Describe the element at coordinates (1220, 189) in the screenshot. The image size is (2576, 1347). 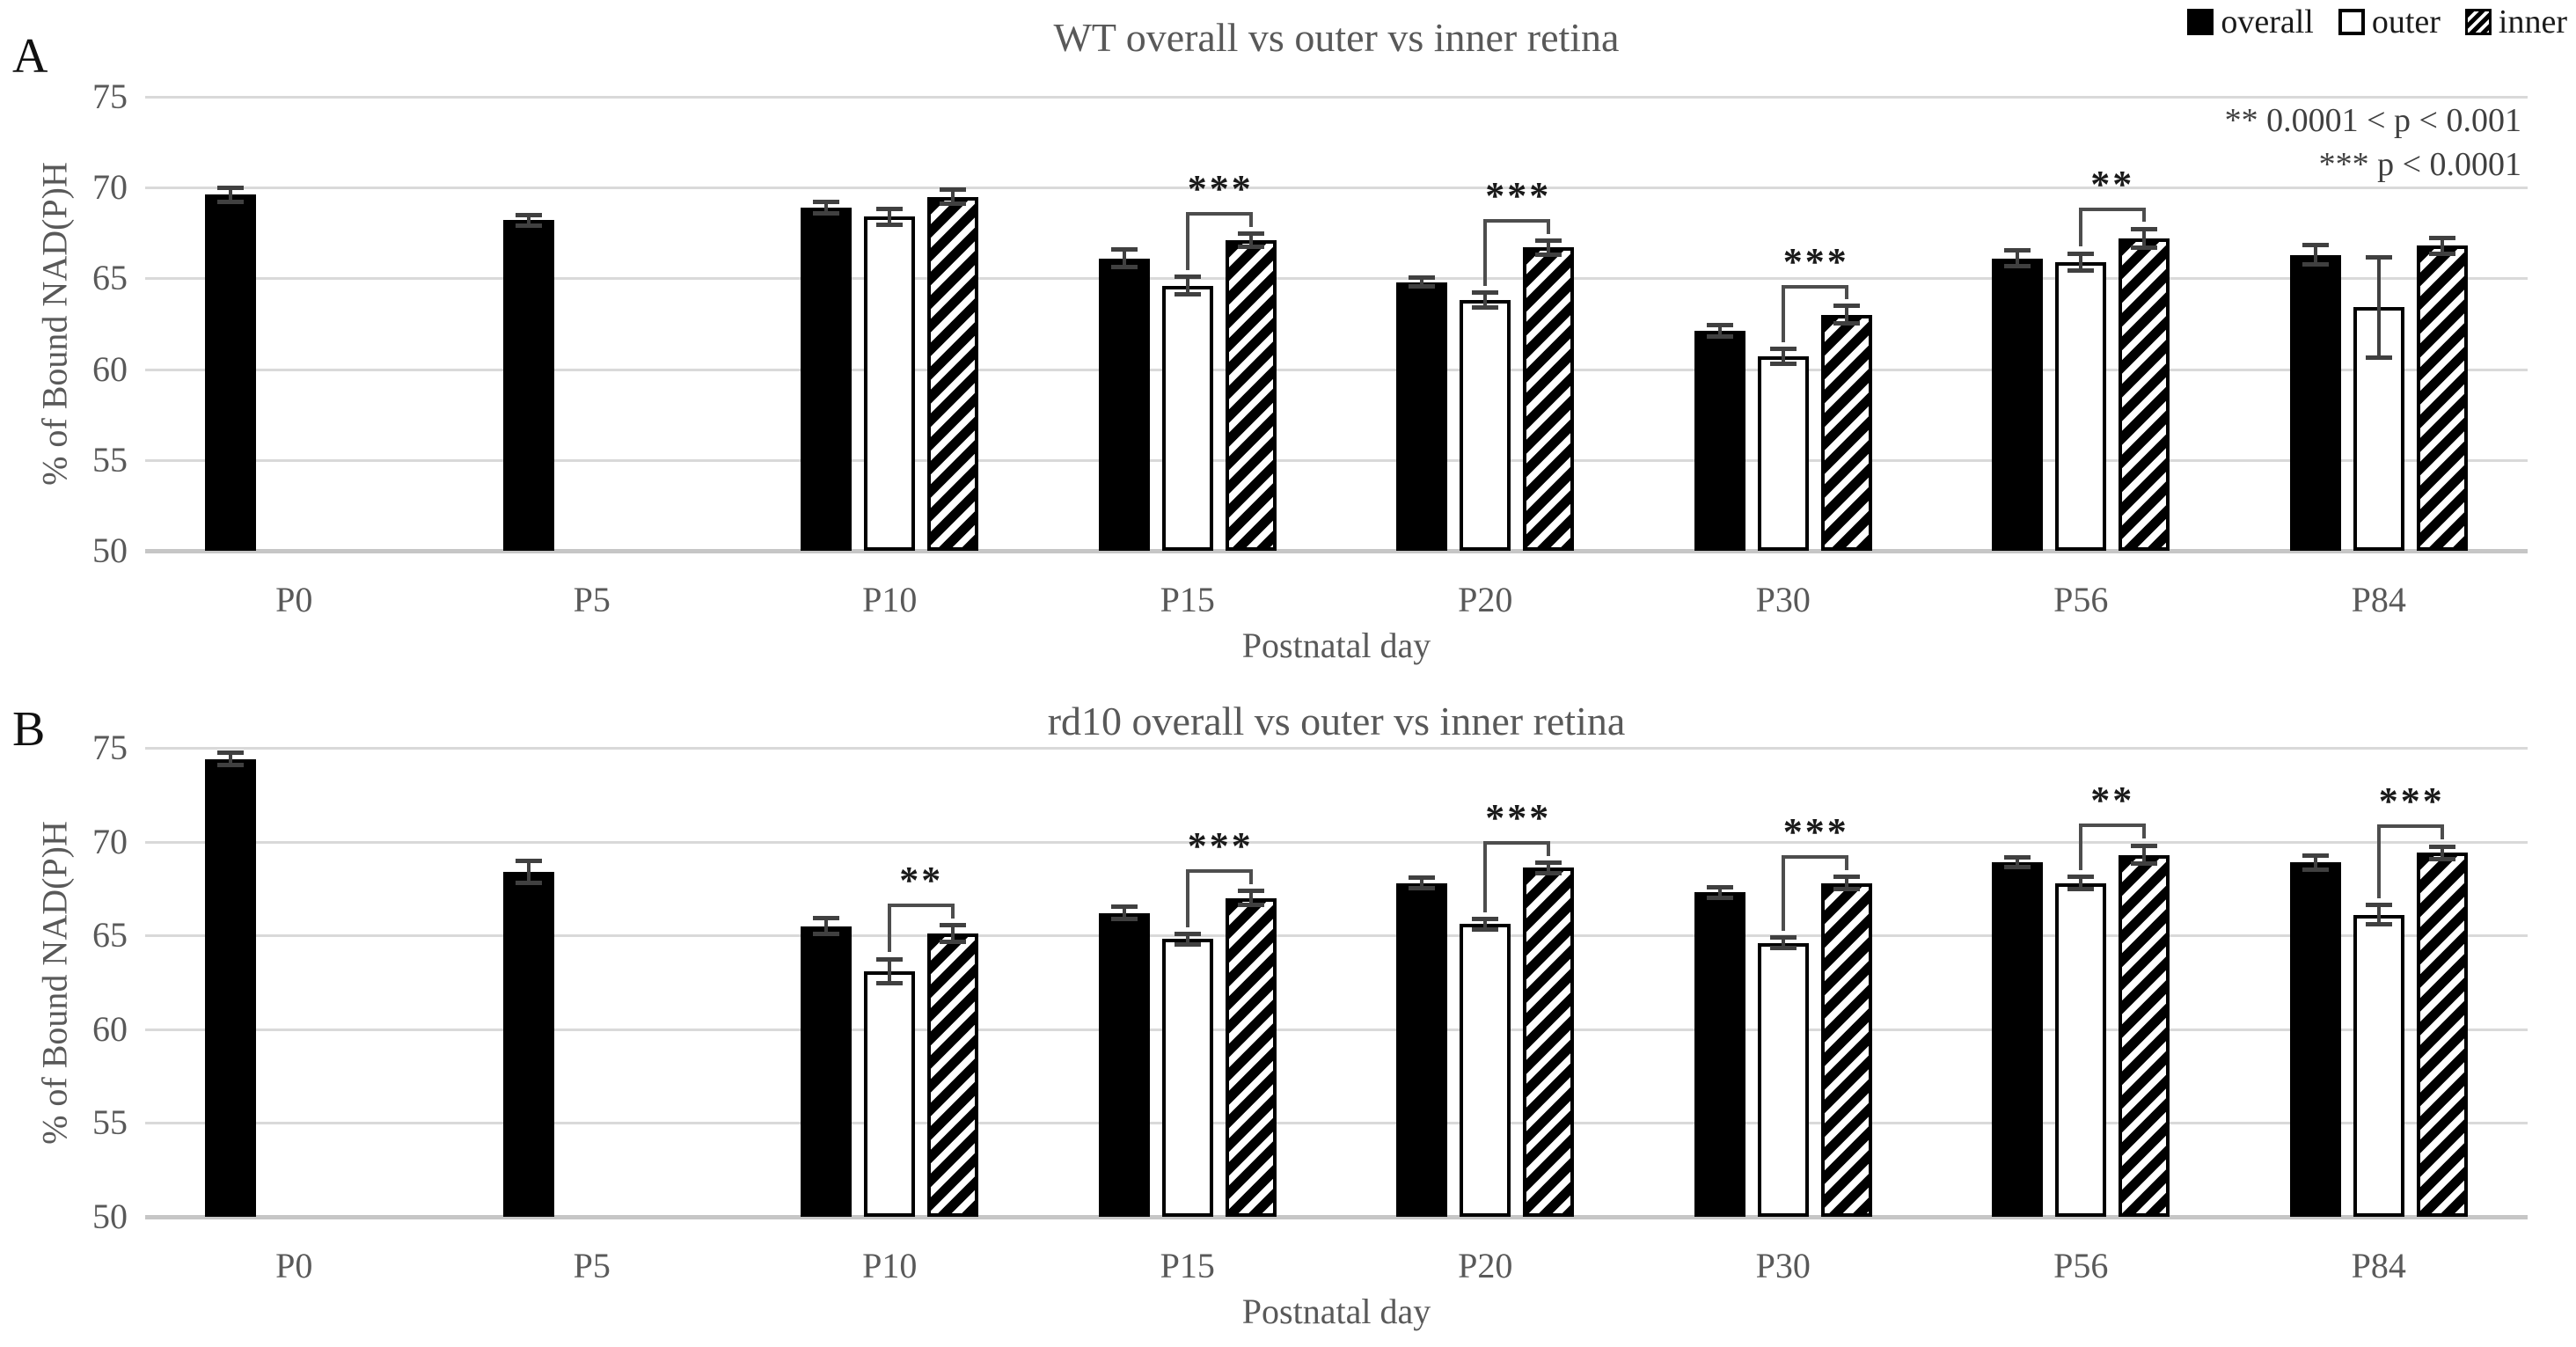
I see `significance-stars-P15: ***` at that location.